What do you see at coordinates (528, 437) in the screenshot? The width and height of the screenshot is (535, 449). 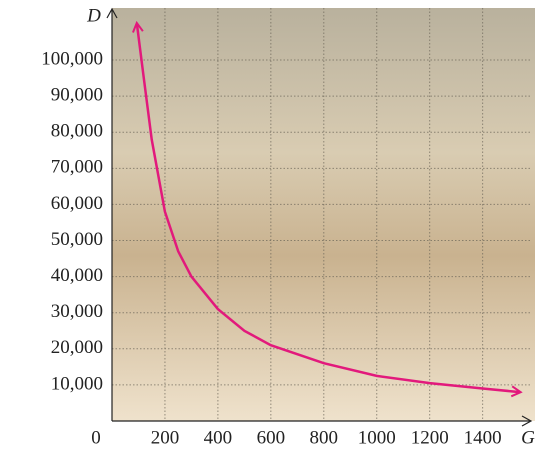 I see `x-axis-label: G` at bounding box center [528, 437].